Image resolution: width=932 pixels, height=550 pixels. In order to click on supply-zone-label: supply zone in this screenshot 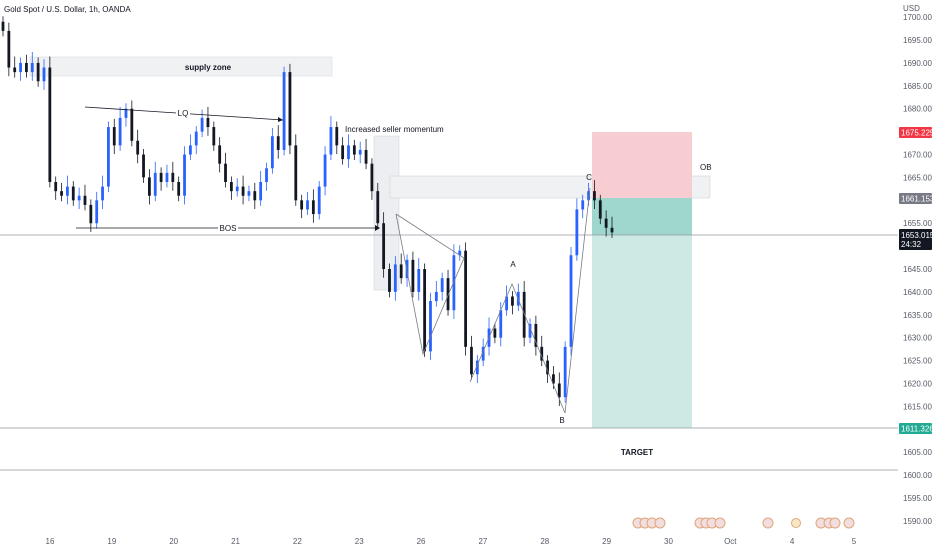, I will do `click(208, 67)`.